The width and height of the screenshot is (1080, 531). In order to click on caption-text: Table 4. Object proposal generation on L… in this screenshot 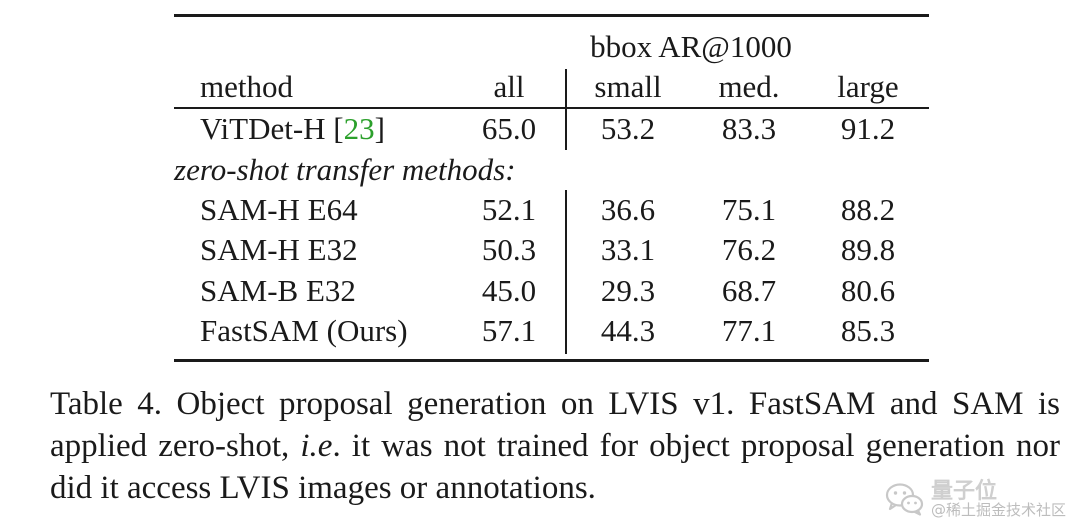, I will do `click(555, 425)`.